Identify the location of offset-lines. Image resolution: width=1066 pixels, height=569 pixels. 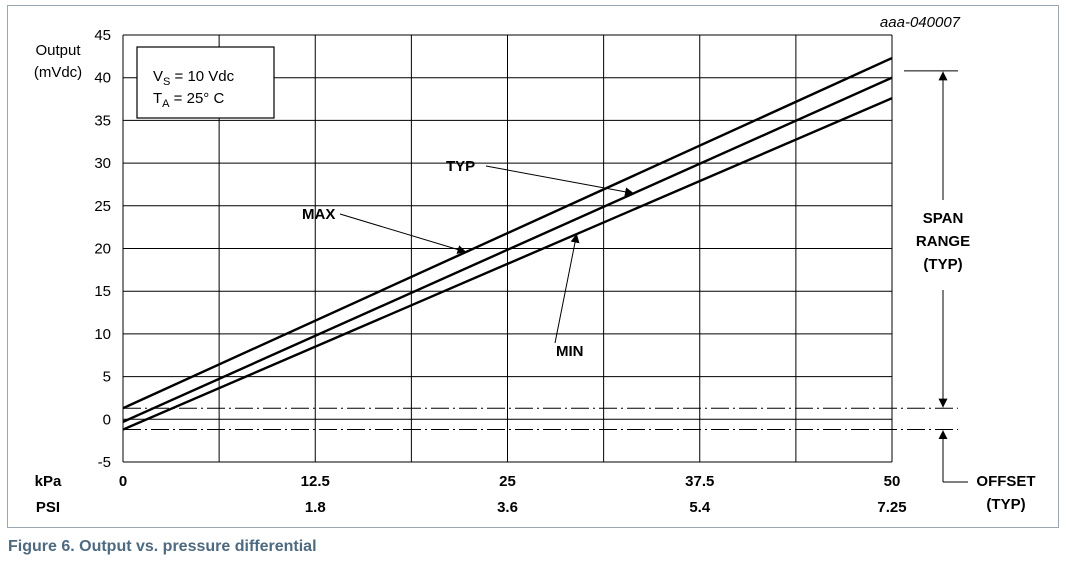
(540, 419).